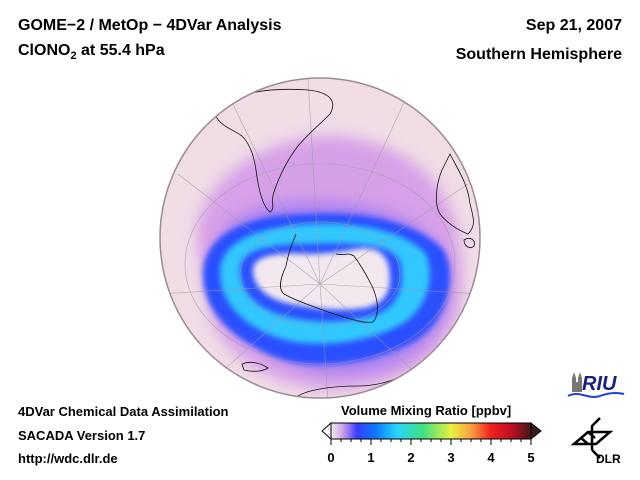 The width and height of the screenshot is (640, 480). Describe the element at coordinates (274, 150) in the screenshot. I see `coast-south-america` at that location.